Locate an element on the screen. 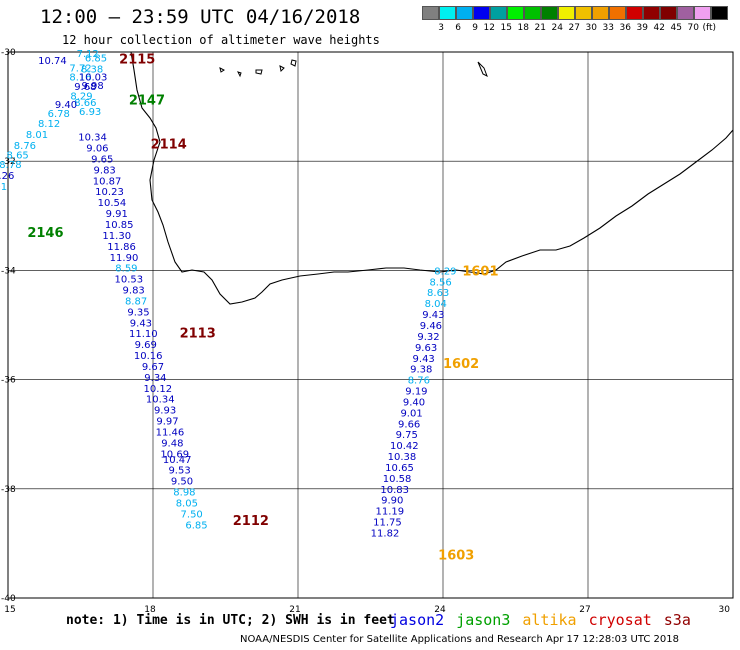  color-legend-label: 9 is located at coordinates (475, 28).